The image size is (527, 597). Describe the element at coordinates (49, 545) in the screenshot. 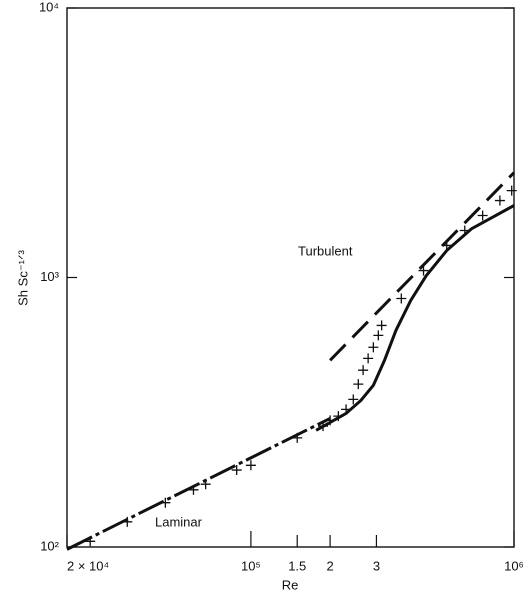

I see `y-tick-label: 10²` at that location.